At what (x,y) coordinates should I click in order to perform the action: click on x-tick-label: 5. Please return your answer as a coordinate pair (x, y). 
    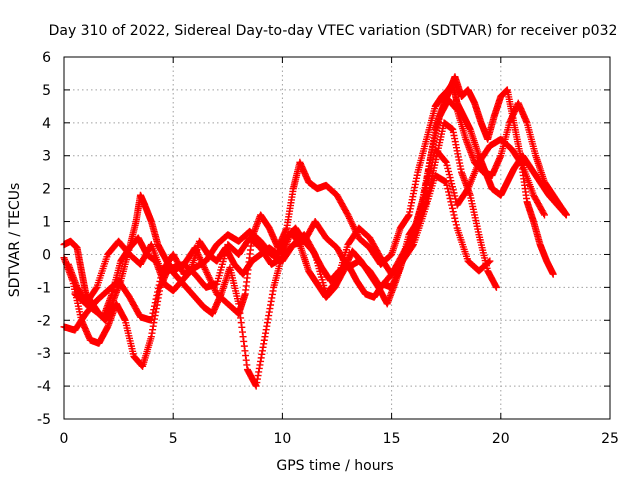
    Looking at the image, I should click on (173, 439).